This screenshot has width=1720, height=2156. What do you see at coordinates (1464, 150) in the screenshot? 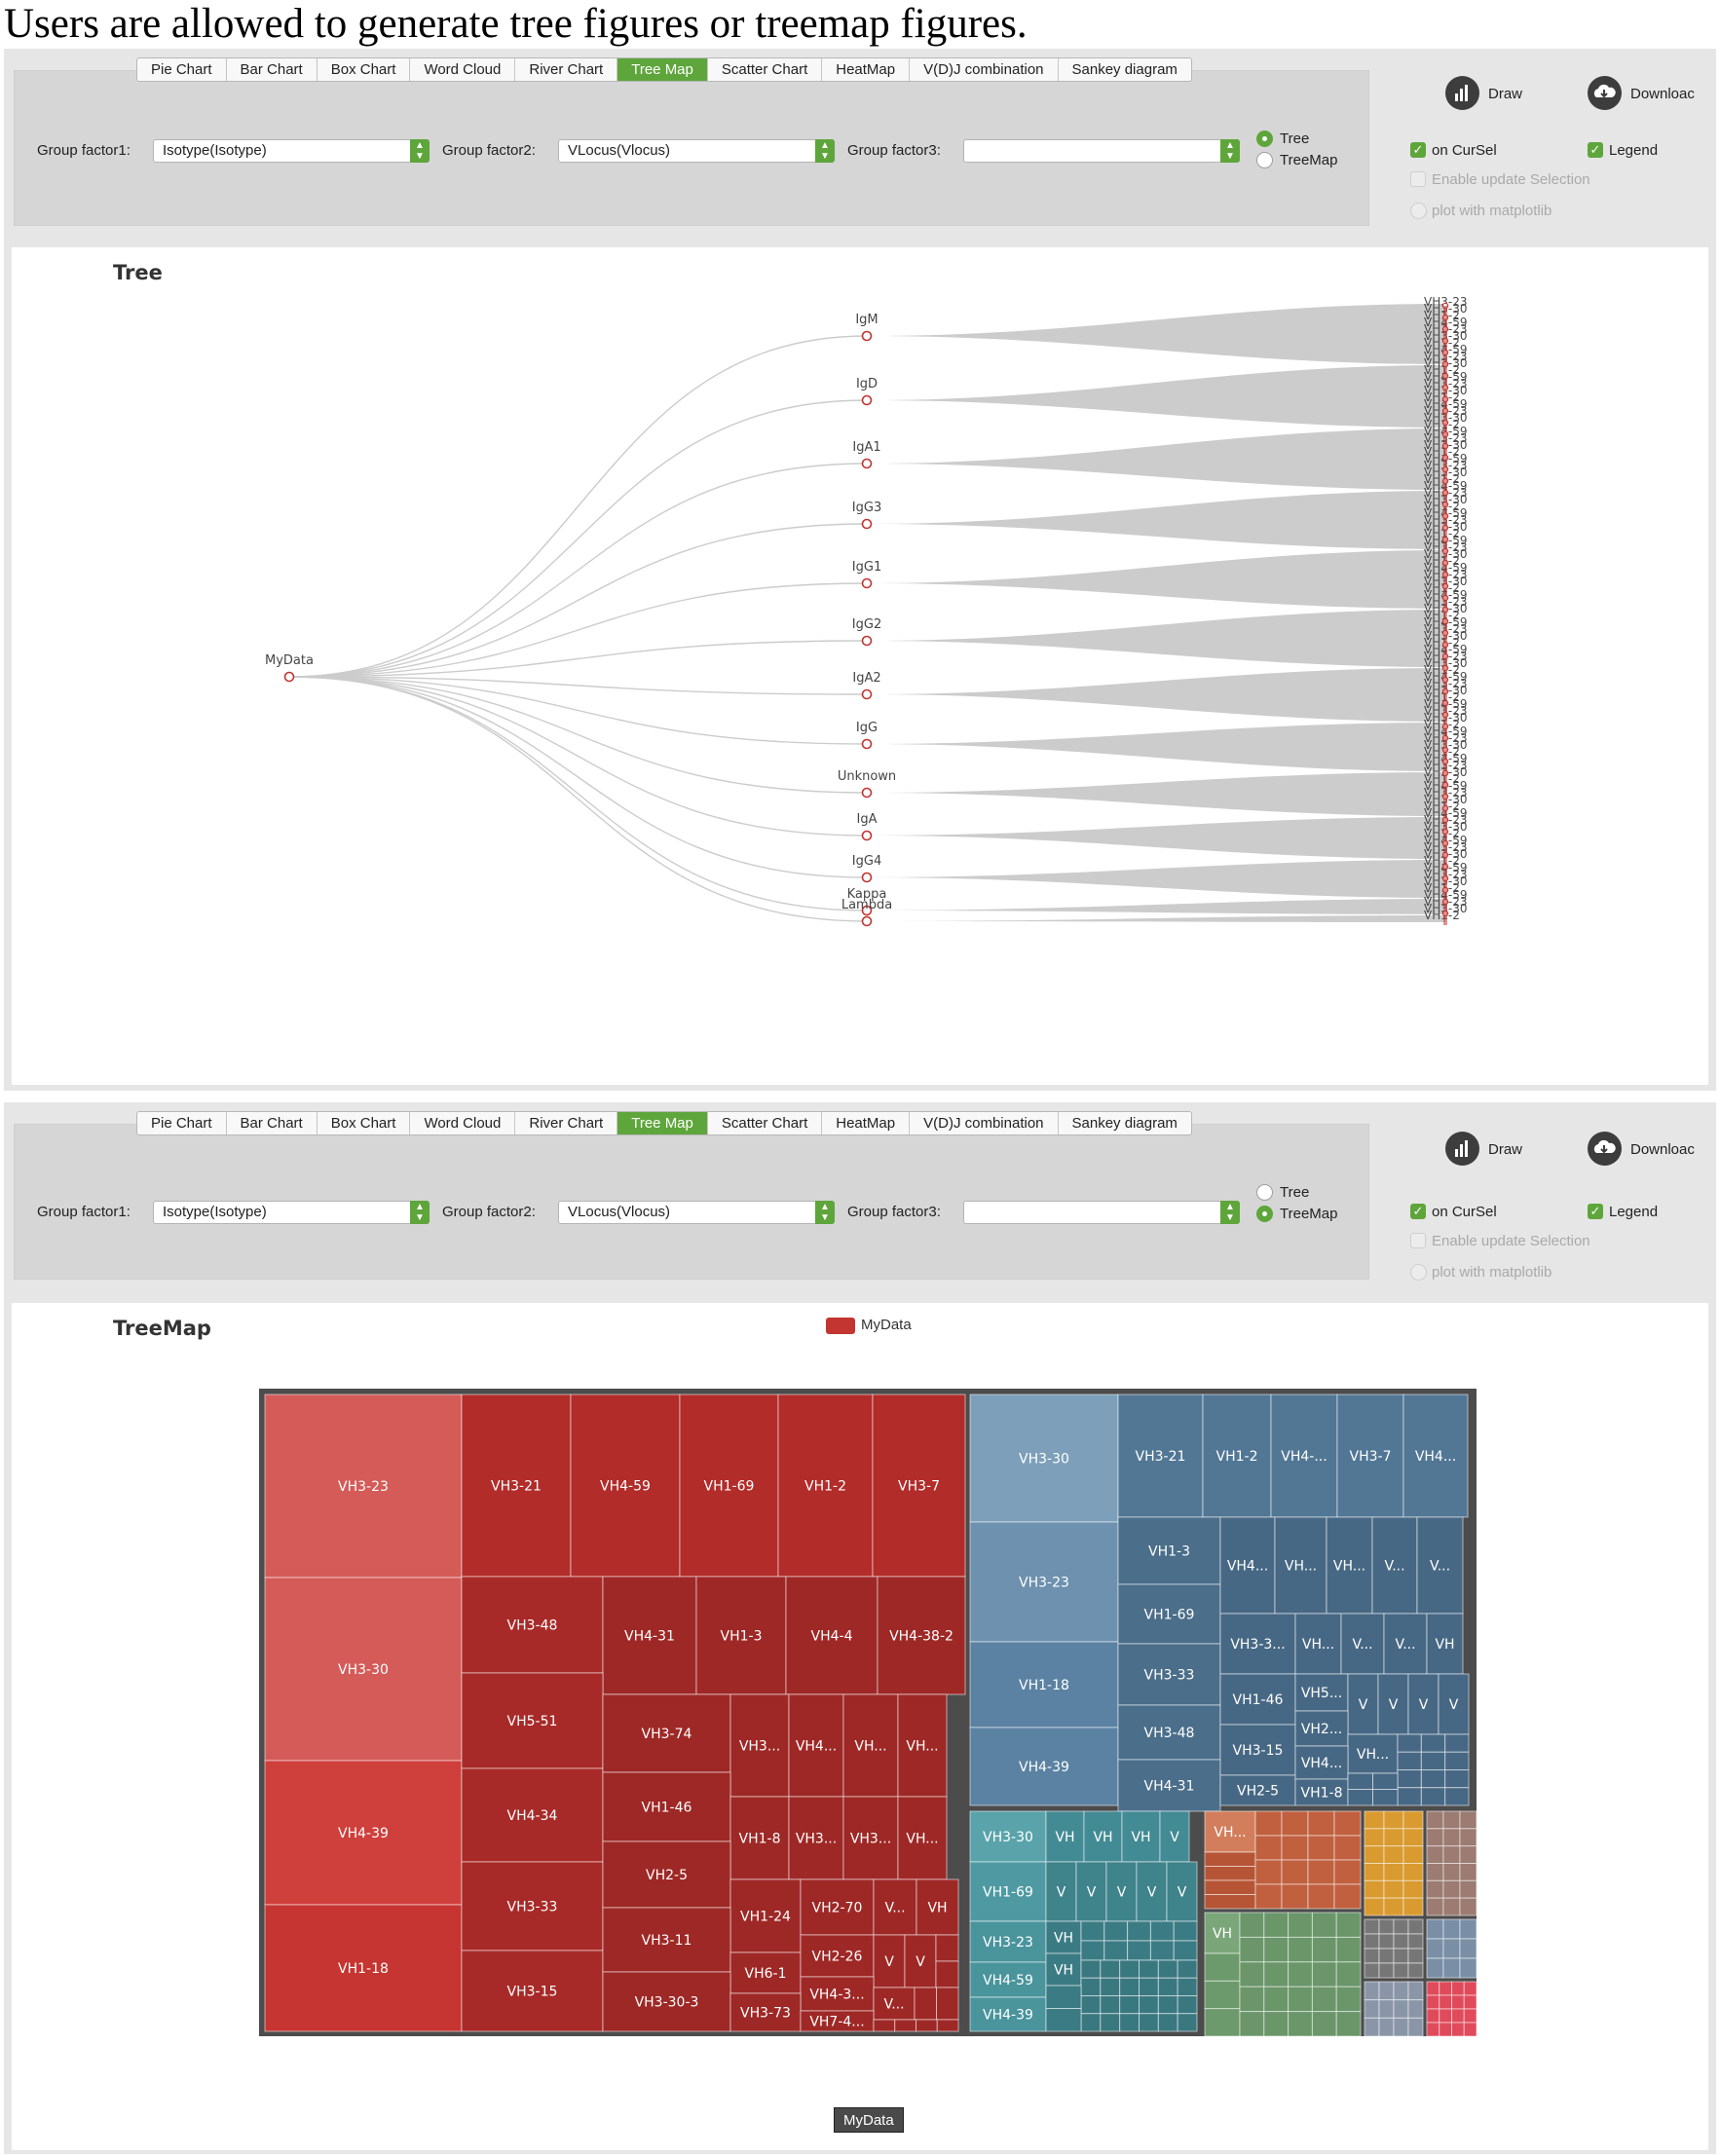
I see `on-cursel-label: on CurSel` at bounding box center [1464, 150].